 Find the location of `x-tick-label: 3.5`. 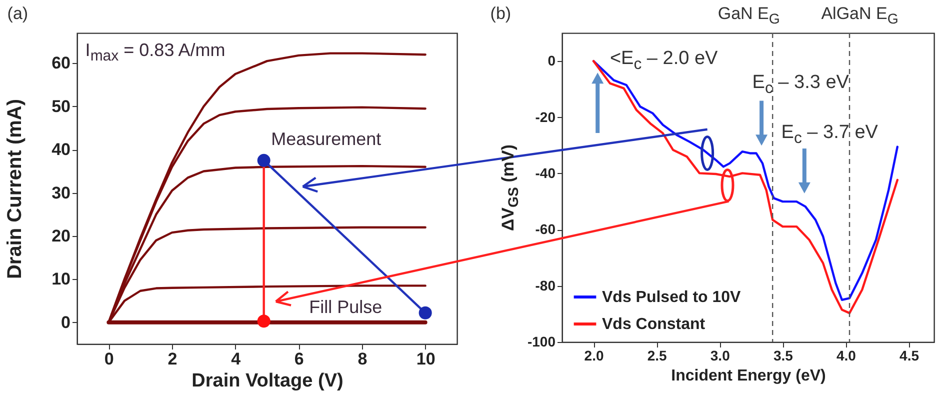

x-tick-label: 3.5 is located at coordinates (783, 356).